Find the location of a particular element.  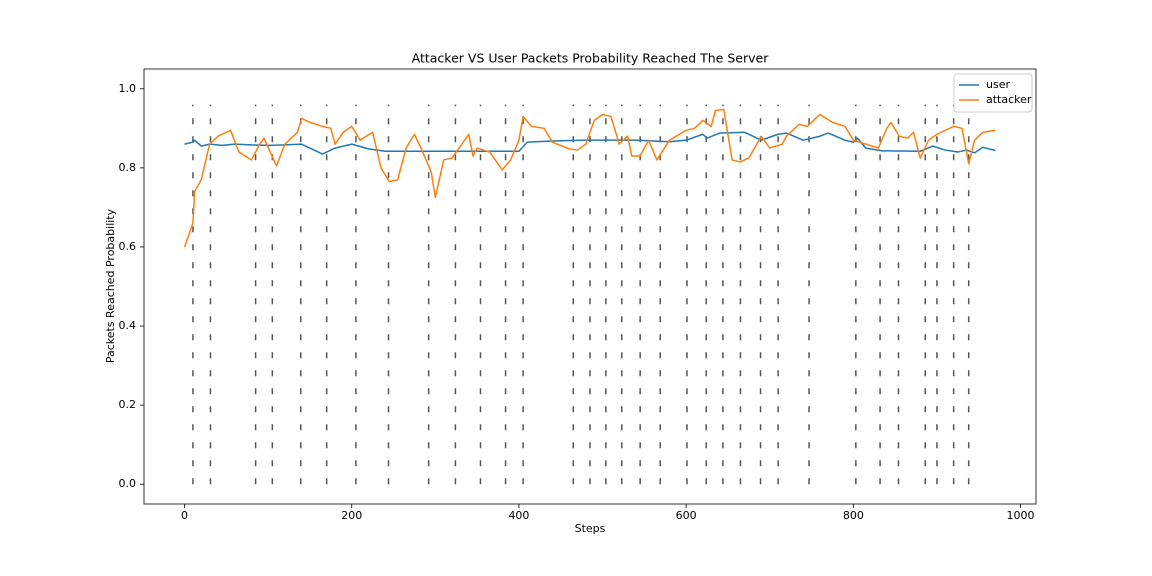

x-tick-label: 1000 is located at coordinates (1021, 515).